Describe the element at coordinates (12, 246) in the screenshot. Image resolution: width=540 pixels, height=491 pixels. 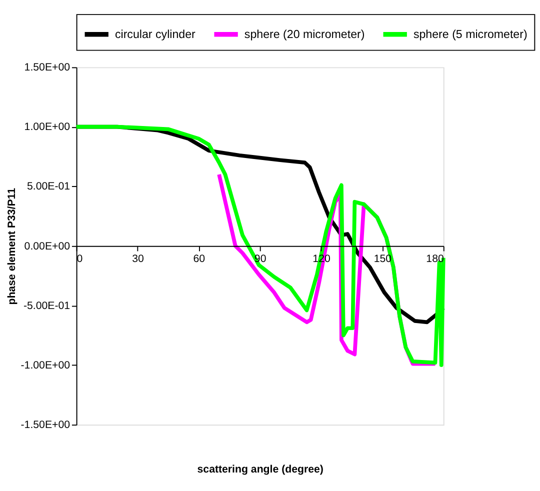
I see `y-axis-title: phase element P33/P11` at that location.